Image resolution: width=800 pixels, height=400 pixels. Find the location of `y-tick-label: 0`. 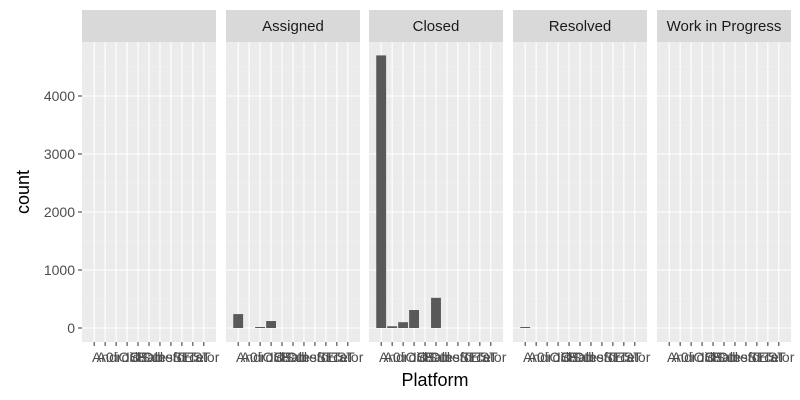

y-tick-label: 0 is located at coordinates (71, 328).